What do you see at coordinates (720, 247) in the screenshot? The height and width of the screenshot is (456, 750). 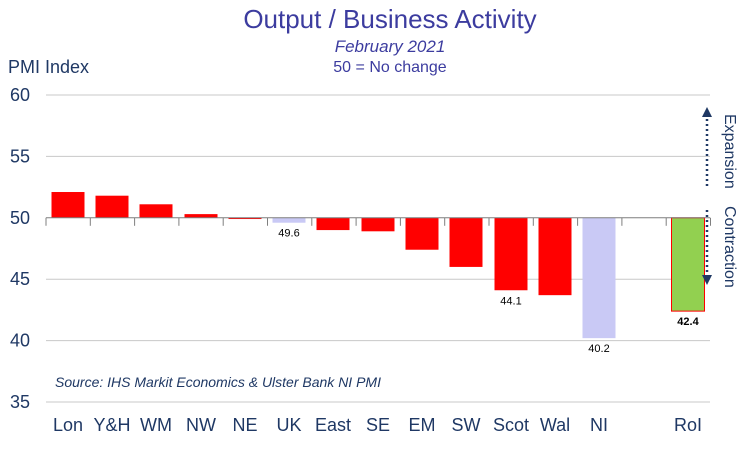 I see `contraction-annotation: Contraction` at bounding box center [720, 247].